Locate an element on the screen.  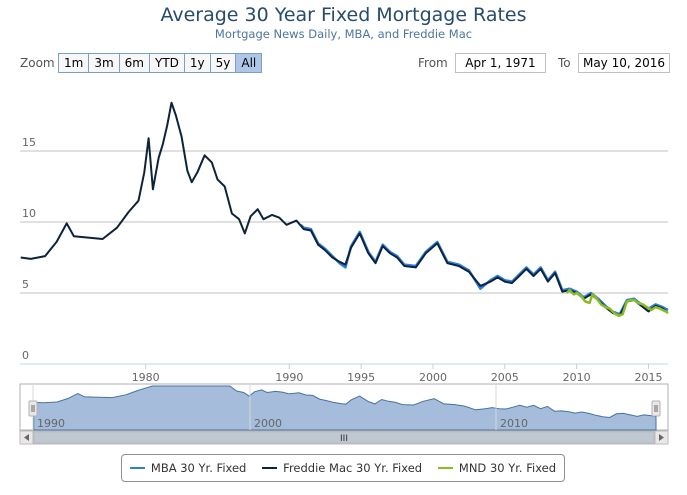
x-tick-label: 1995 is located at coordinates (361, 377).